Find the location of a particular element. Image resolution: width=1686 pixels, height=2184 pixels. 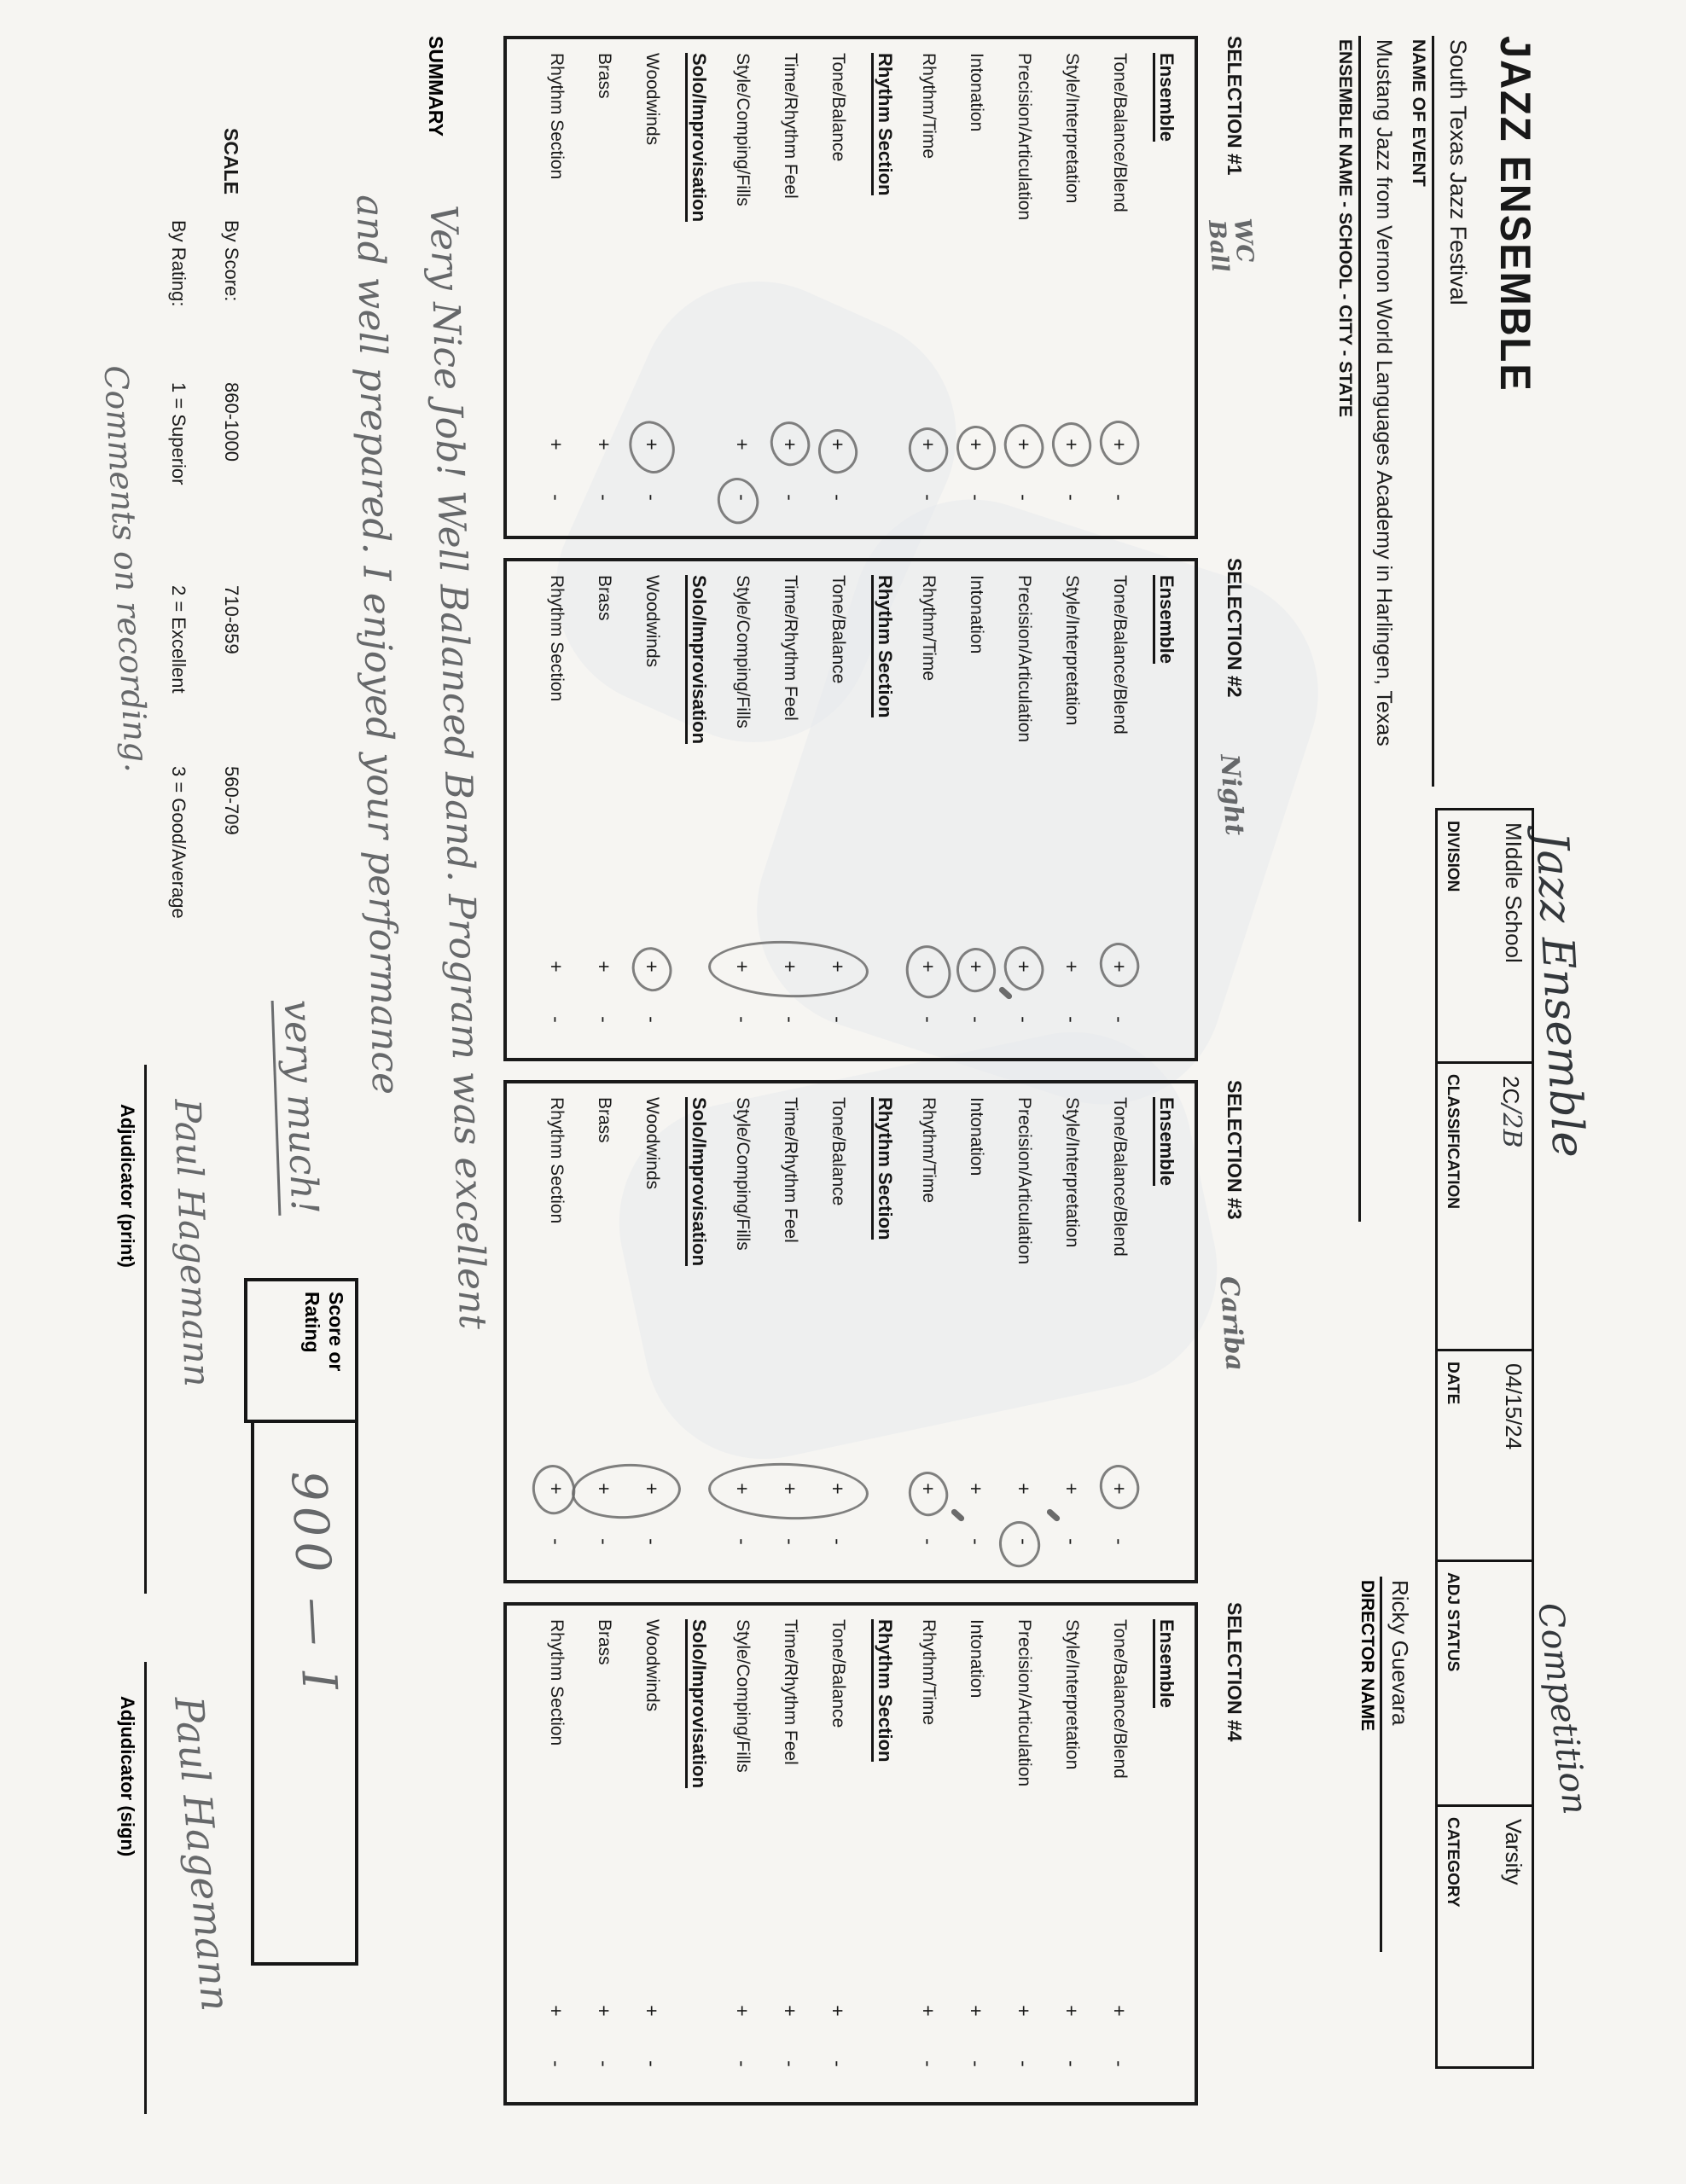

scale-spacer is located at coordinates (178, 174).